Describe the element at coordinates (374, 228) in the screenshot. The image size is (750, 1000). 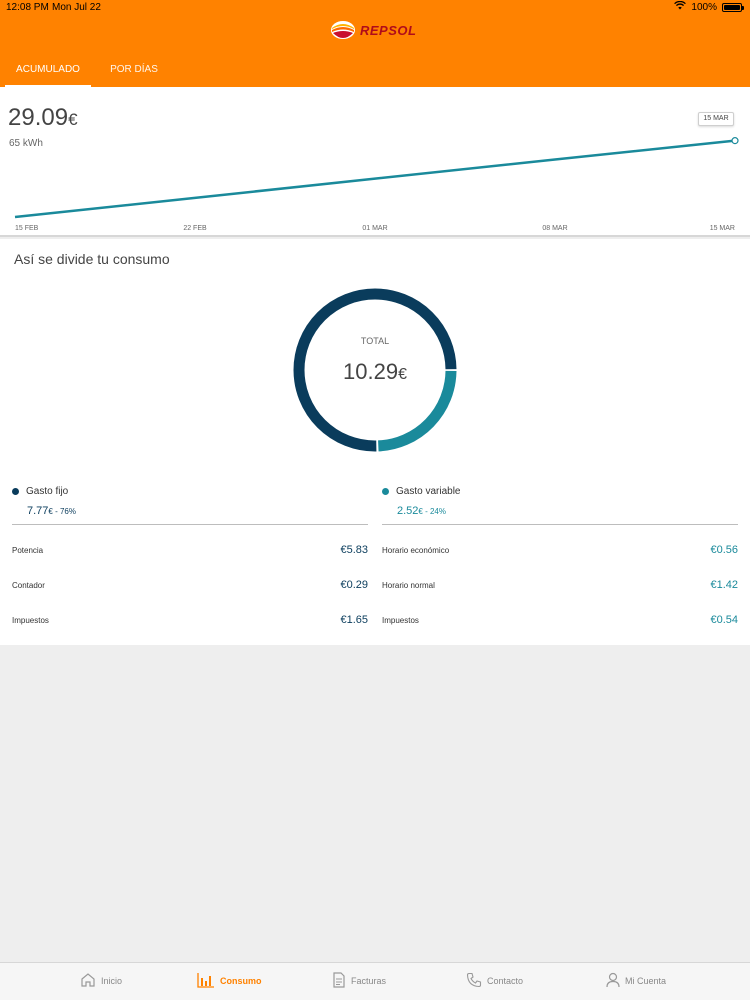
I see `x-tick-label: 01 MAR` at that location.